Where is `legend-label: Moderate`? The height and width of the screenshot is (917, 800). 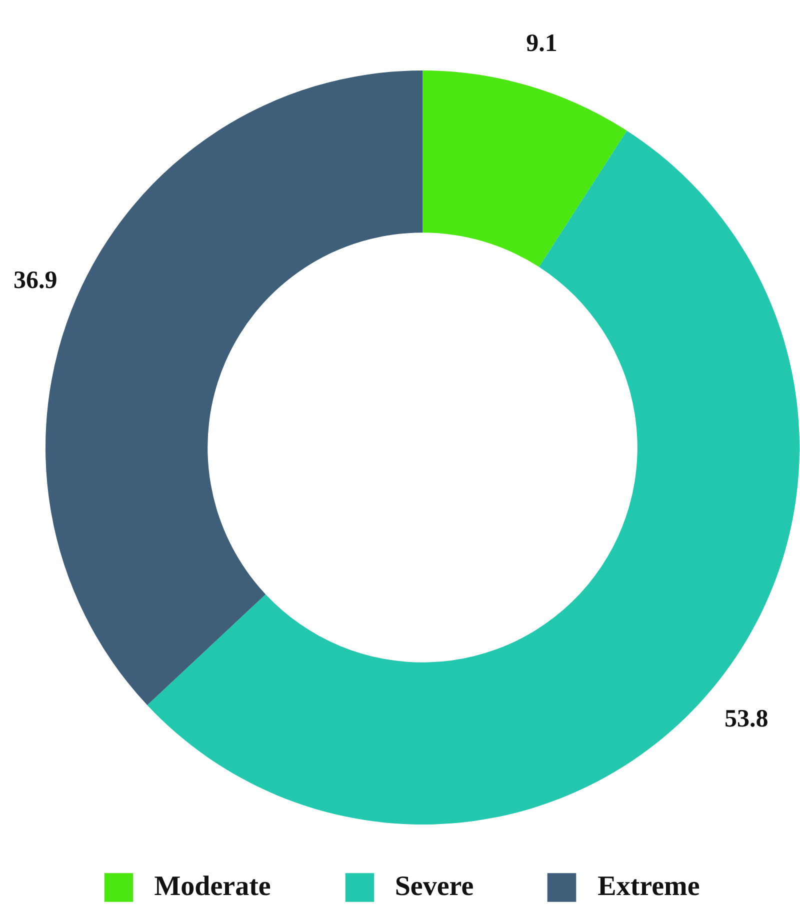
legend-label: Moderate is located at coordinates (212, 887).